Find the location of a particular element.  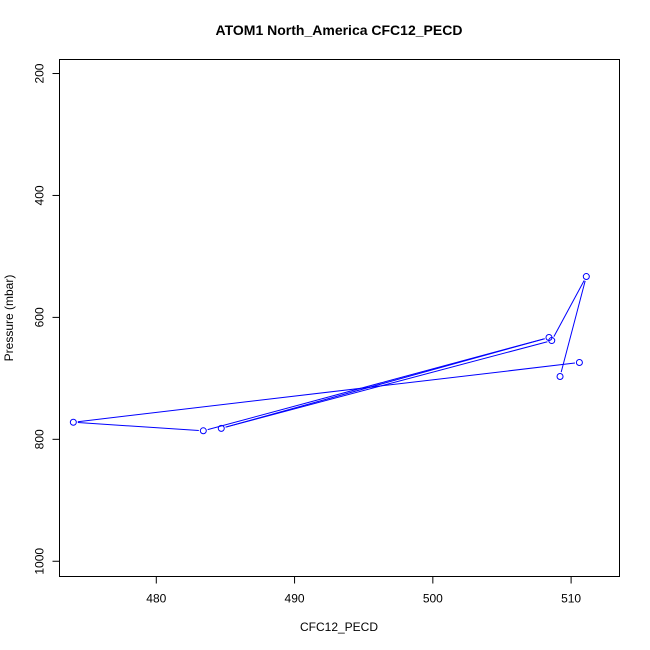

y-axis: 200 400 600 800 1000 is located at coordinates (46, 319).